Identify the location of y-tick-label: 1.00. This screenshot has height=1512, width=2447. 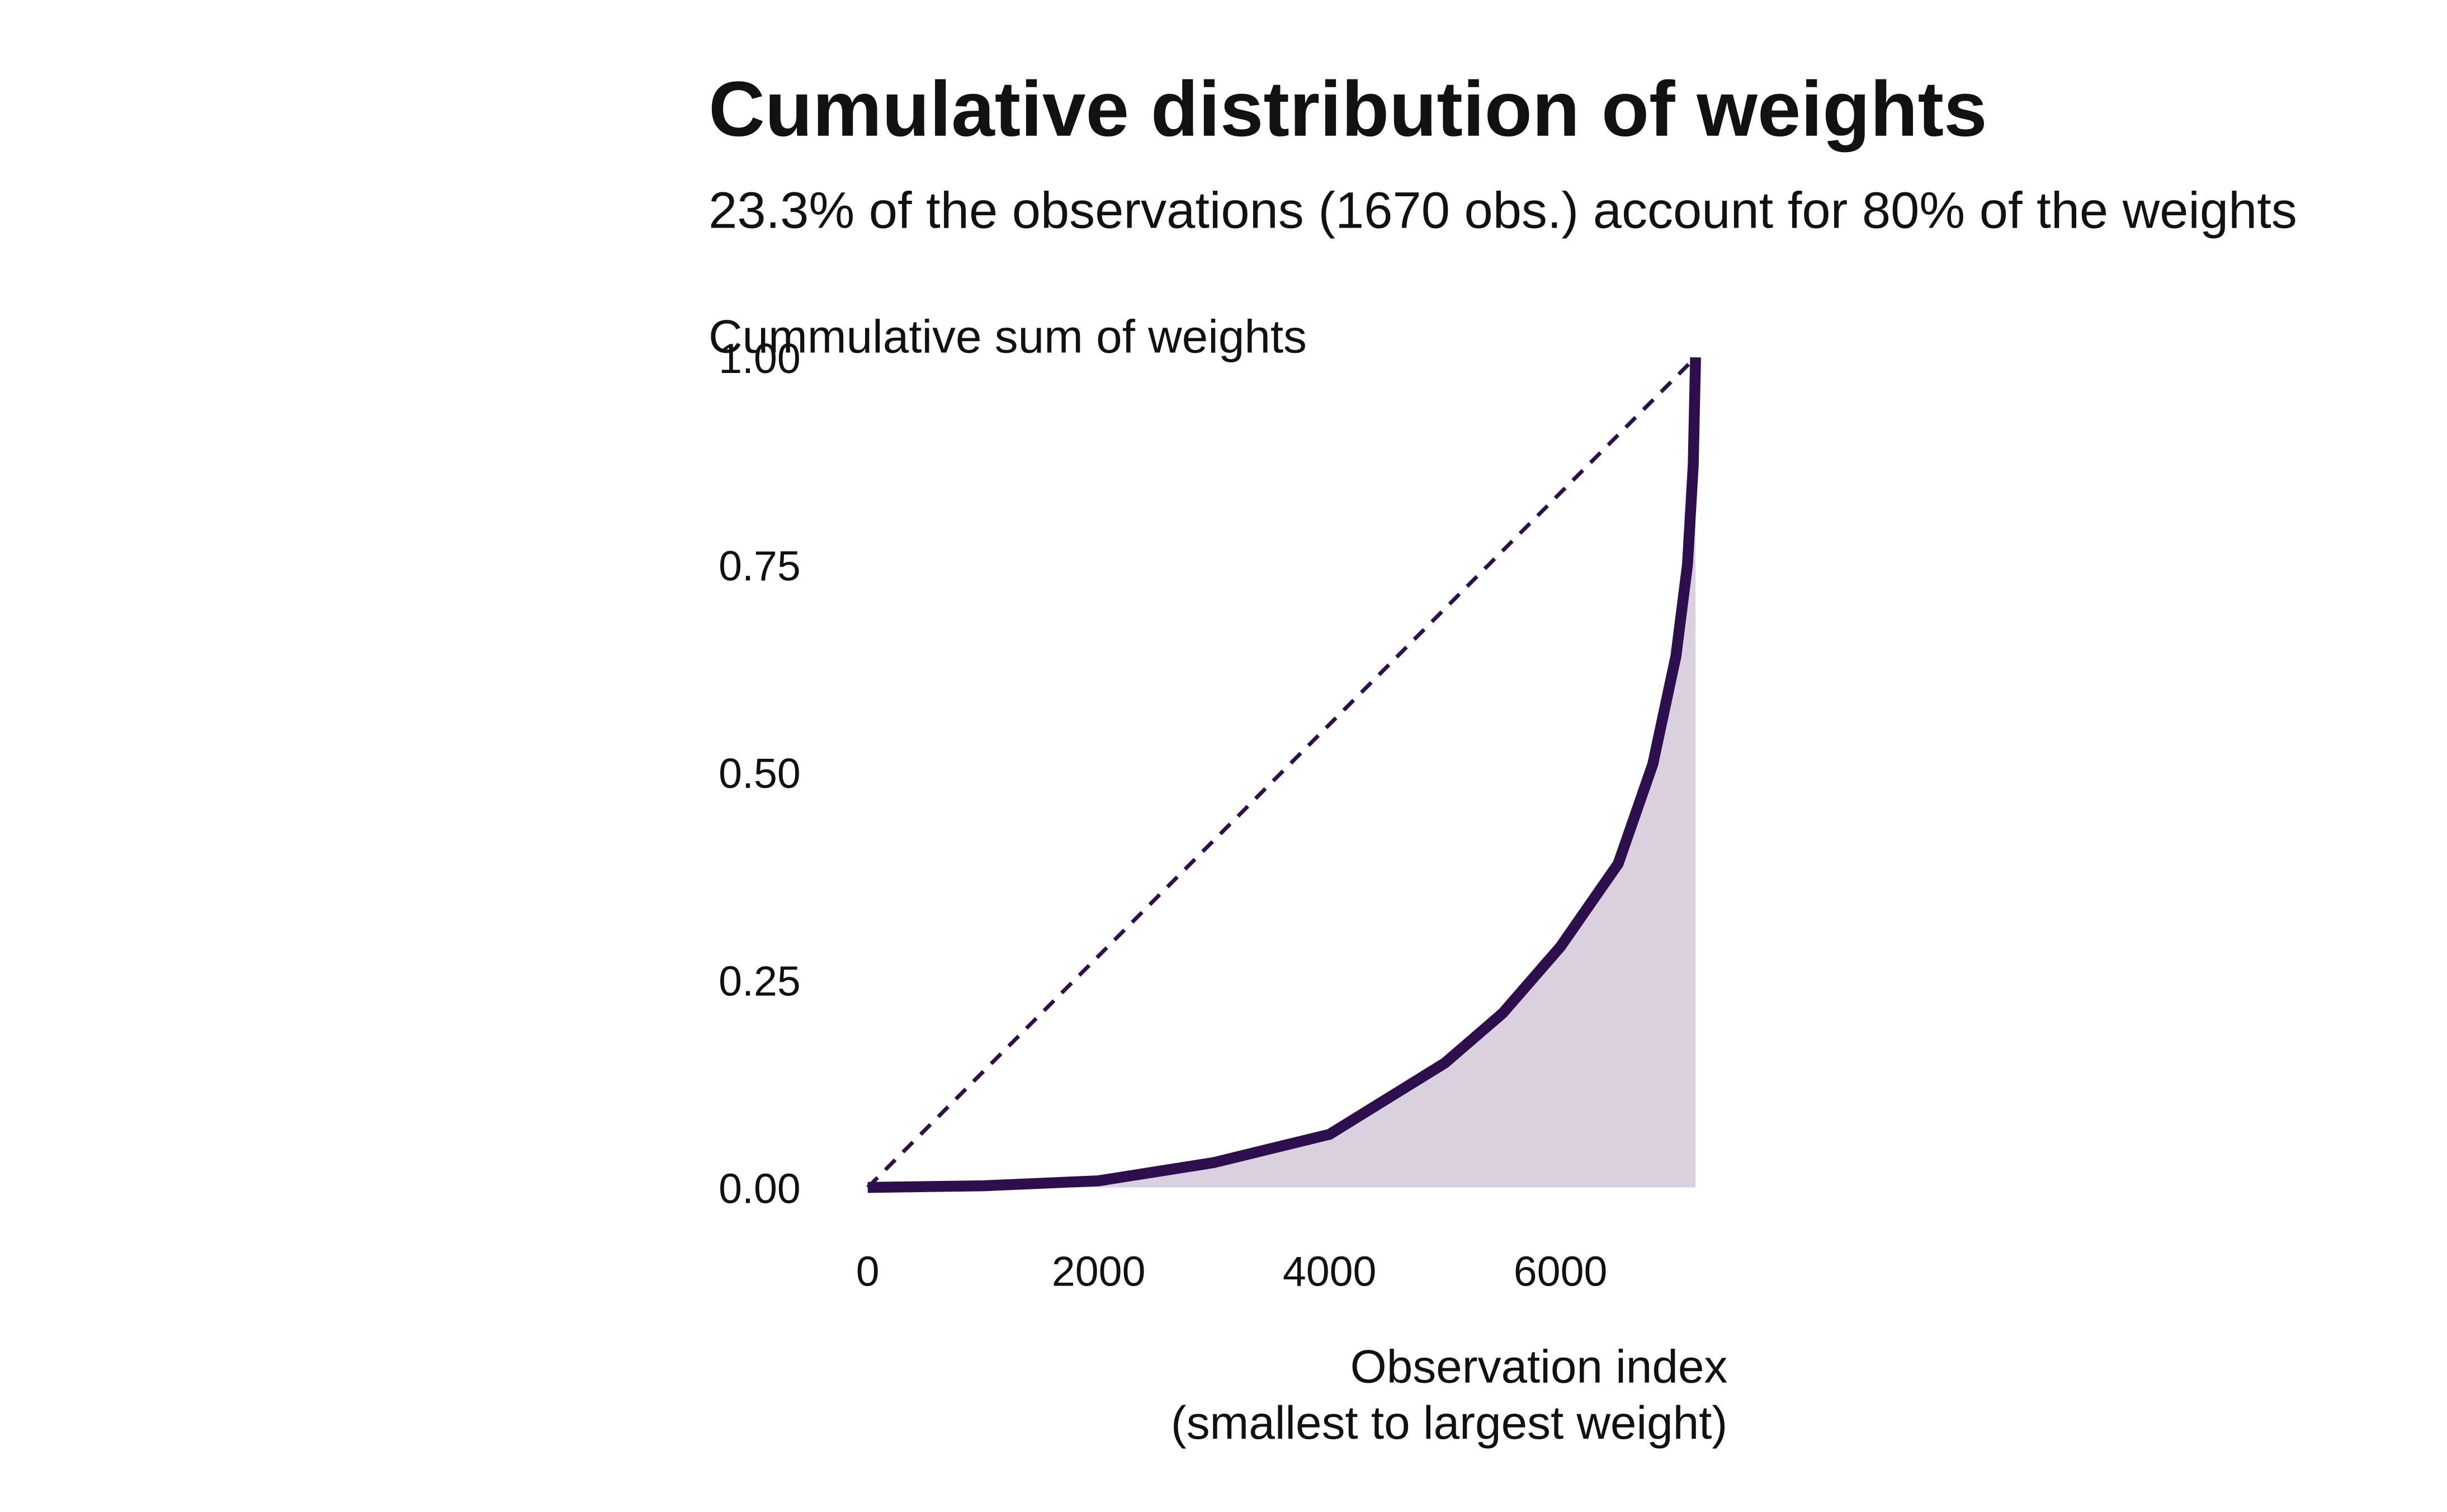
(760, 358).